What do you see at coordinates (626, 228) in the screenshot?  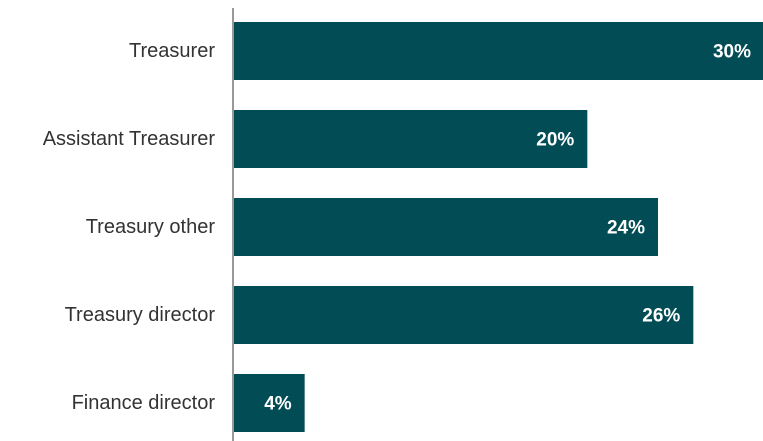 I see `data-label-treasury-other: 24%` at bounding box center [626, 228].